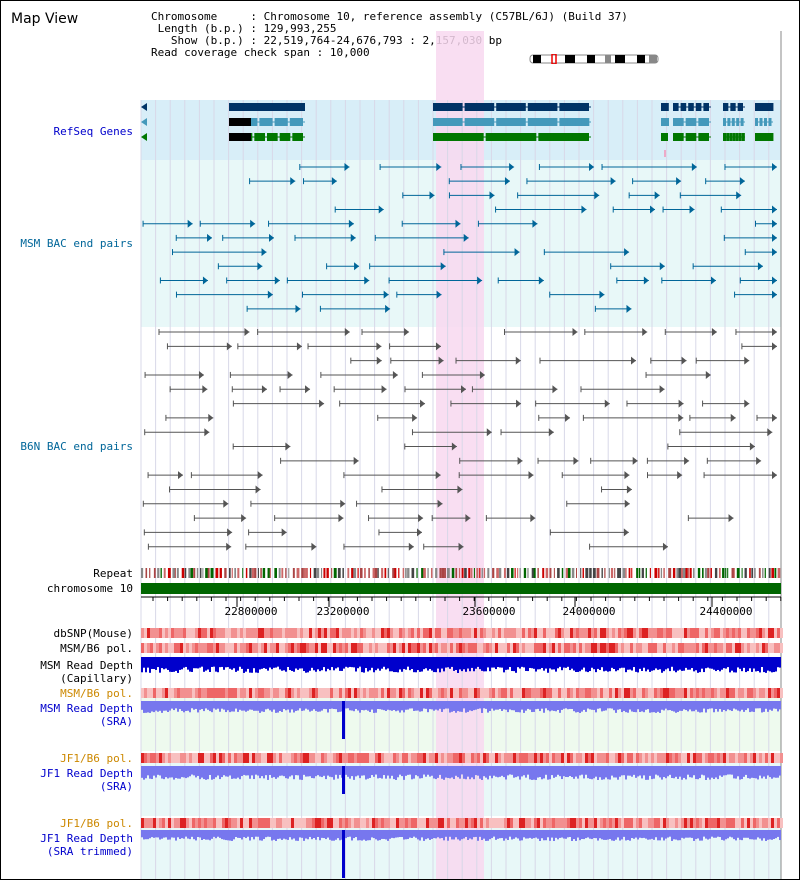 The image size is (800, 880). Describe the element at coordinates (89, 851) in the screenshot. I see `label-line: (SRA trimmed)` at that location.